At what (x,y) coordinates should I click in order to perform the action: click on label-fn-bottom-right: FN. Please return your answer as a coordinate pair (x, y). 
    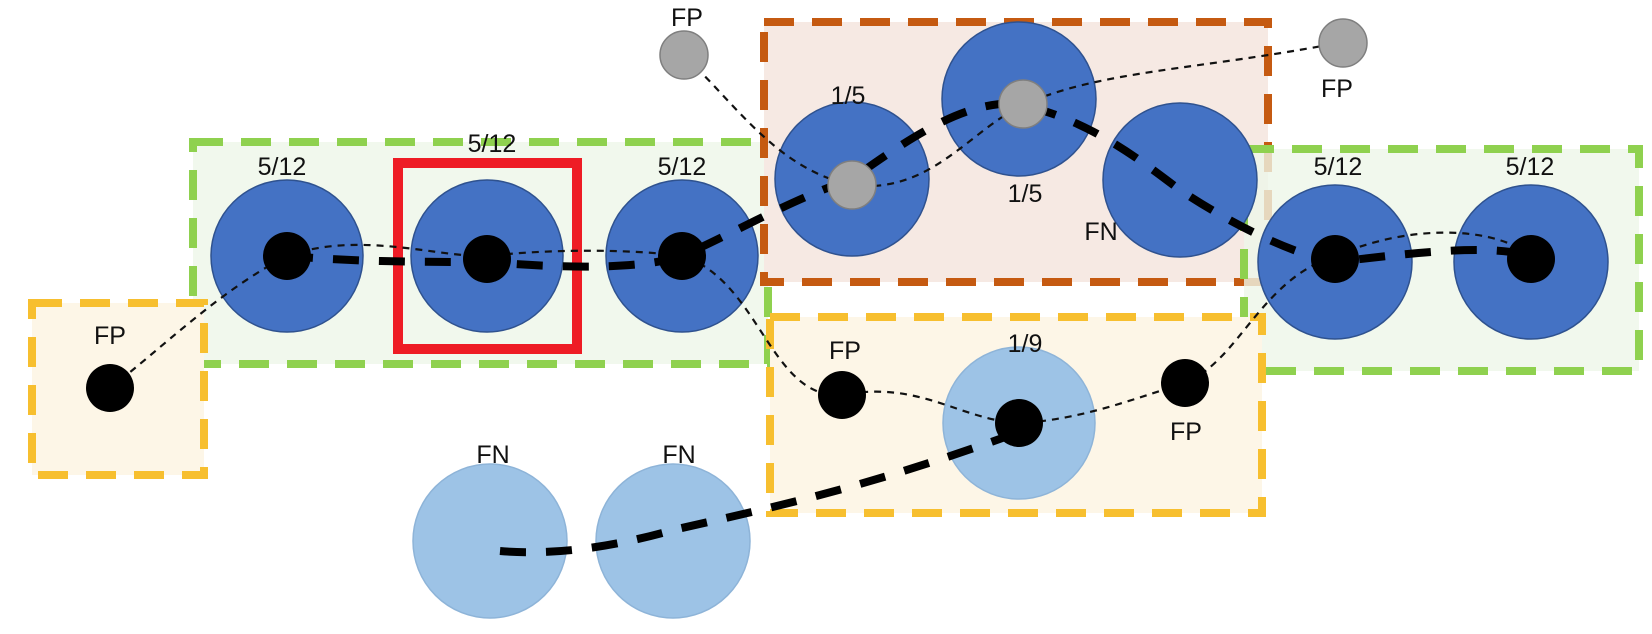
    Looking at the image, I should click on (678, 455).